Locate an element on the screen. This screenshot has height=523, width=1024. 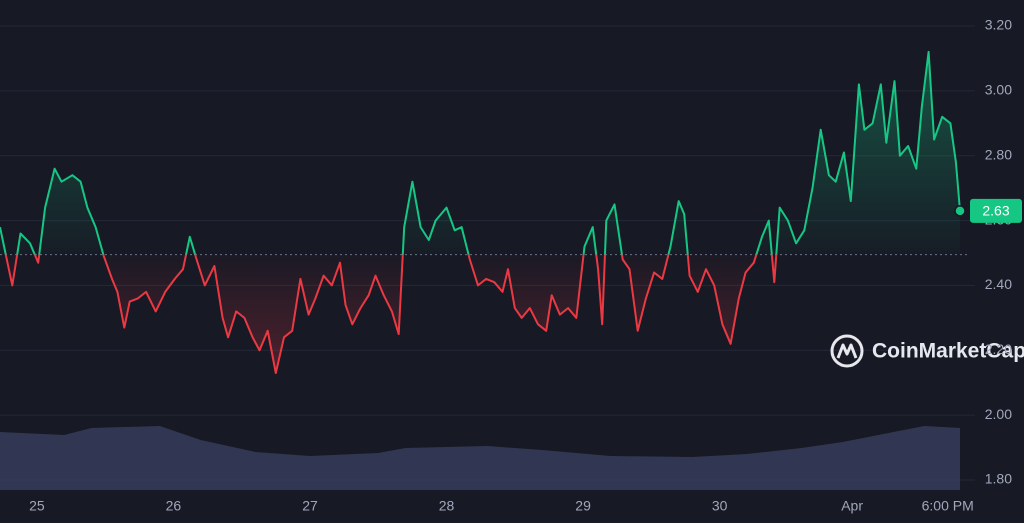
y-tick-label: 2.00 is located at coordinates (998, 414).